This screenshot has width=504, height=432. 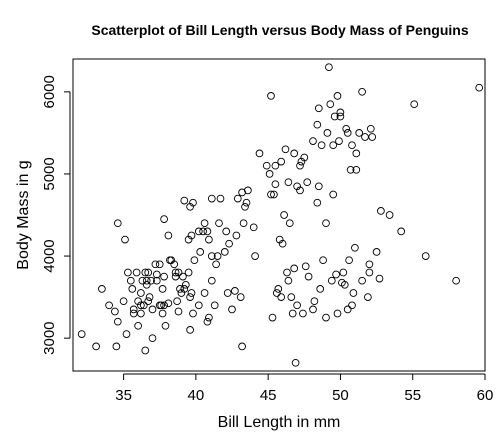 I want to click on y-tick-label: 3000, so click(x=49, y=337).